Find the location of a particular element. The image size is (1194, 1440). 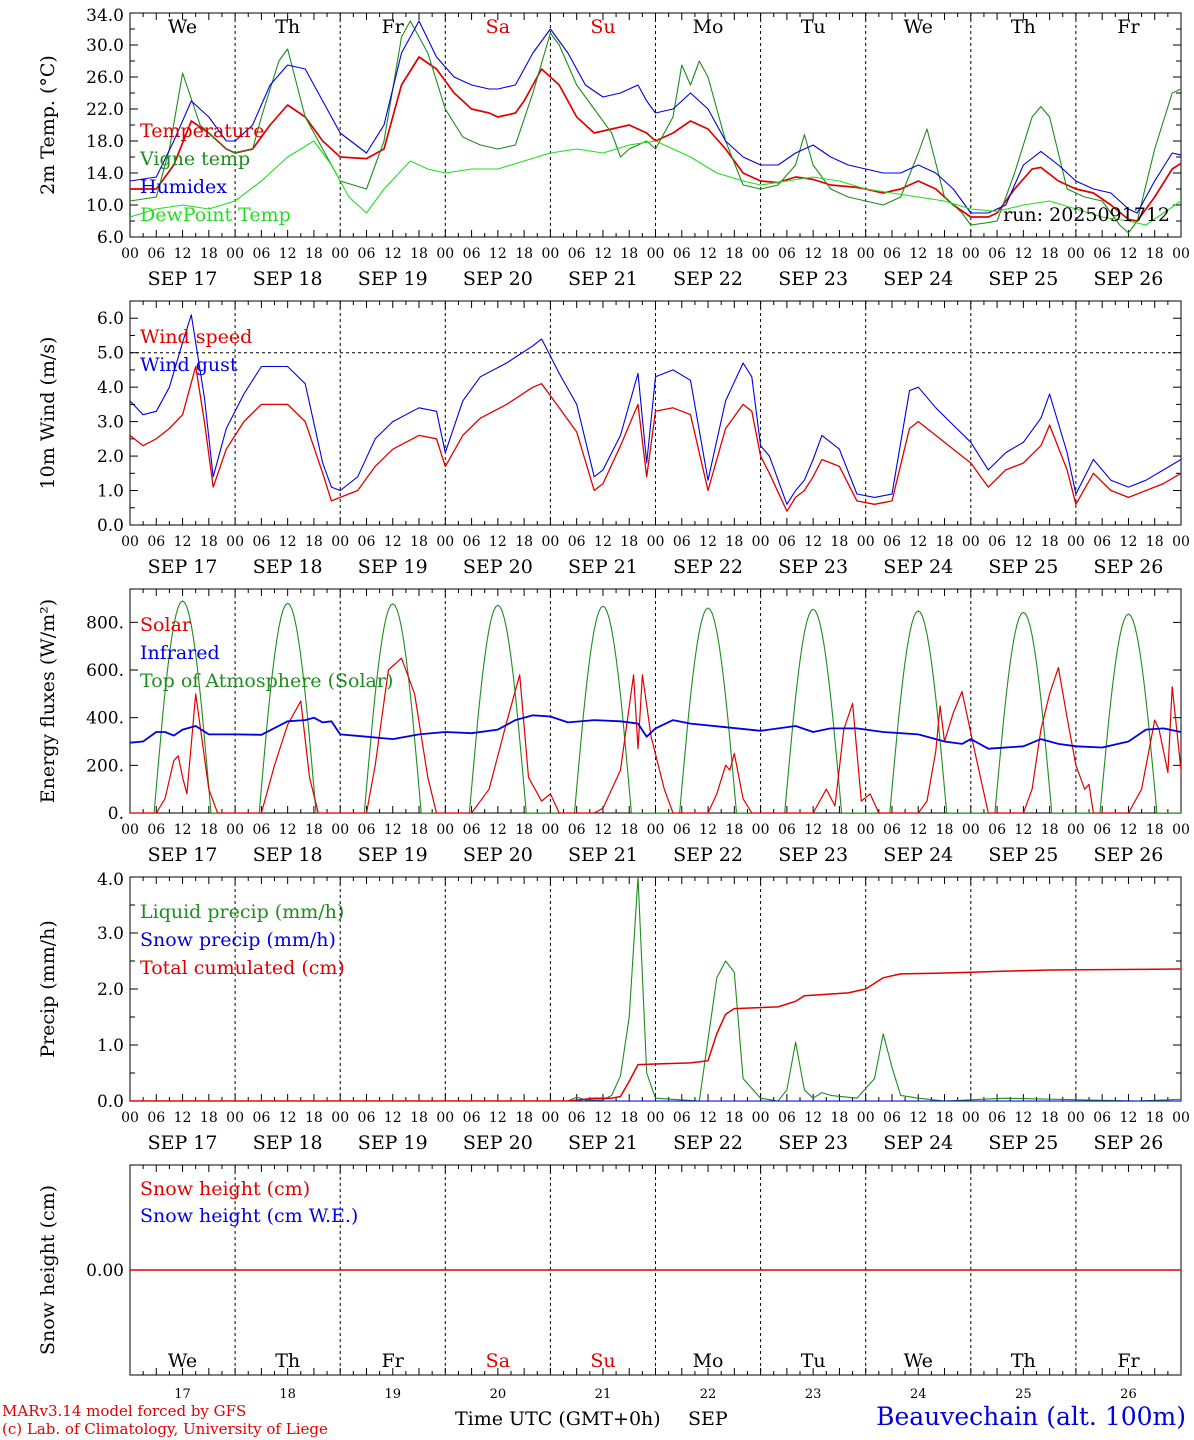

temp-series-temperature is located at coordinates (655, 139).